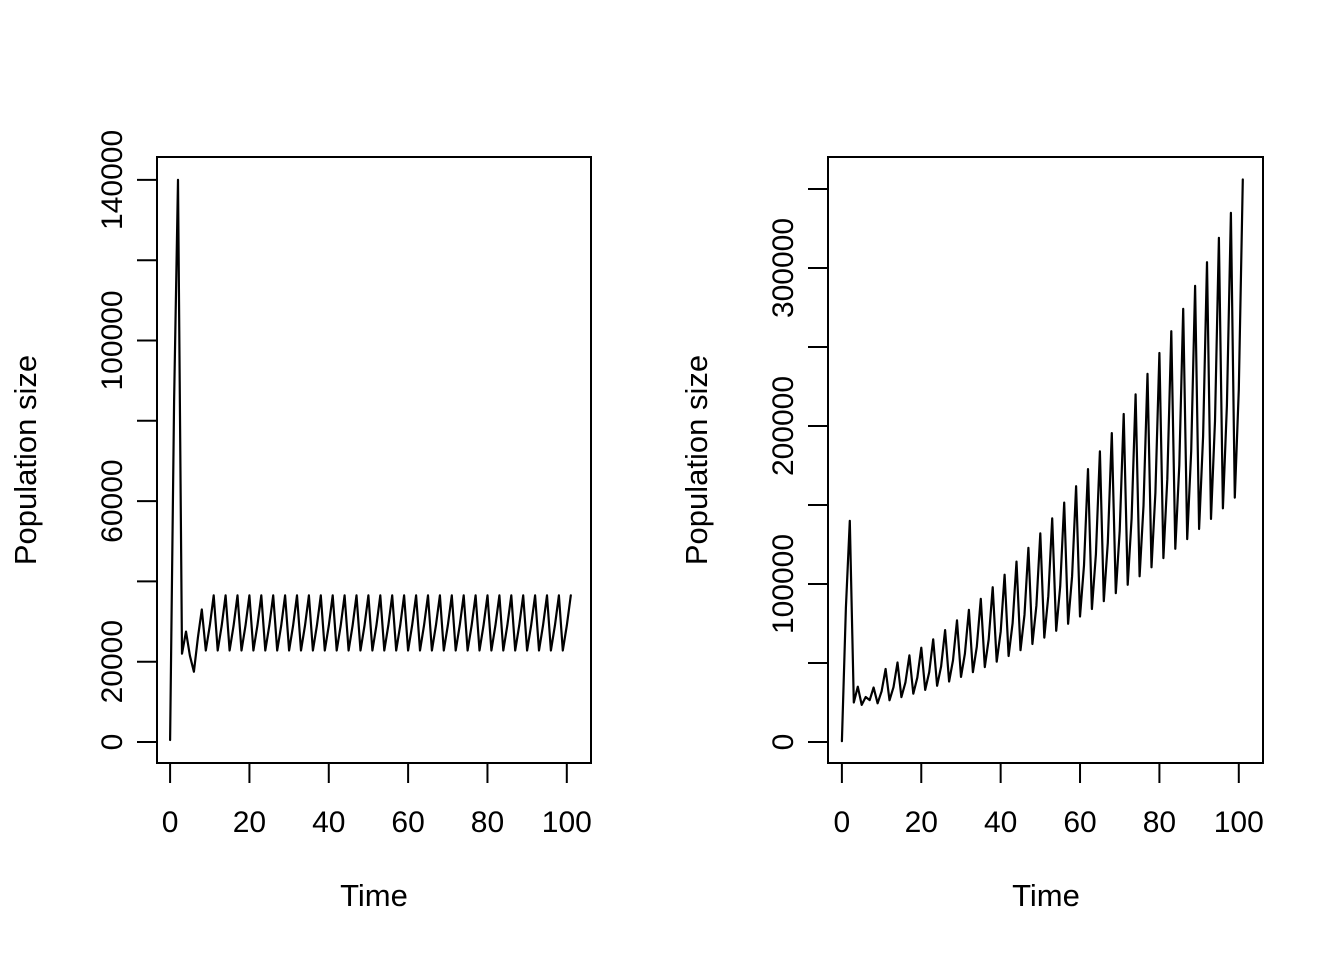  I want to click on y-tick-label: 60000, so click(112, 500).